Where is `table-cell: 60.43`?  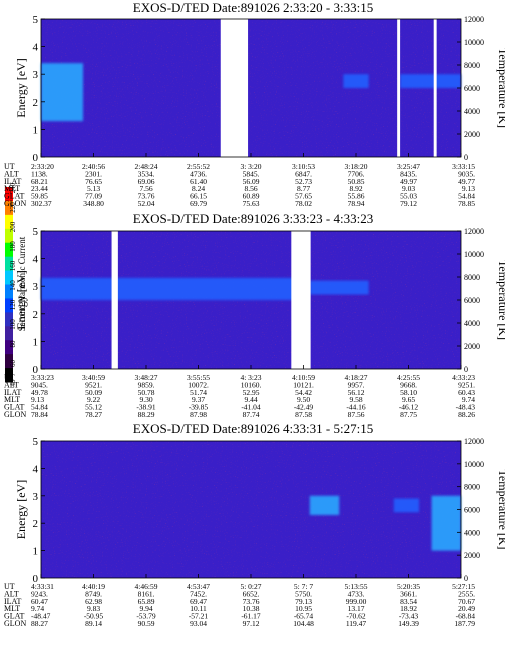 table-cell: 60.43 is located at coordinates (466, 392).